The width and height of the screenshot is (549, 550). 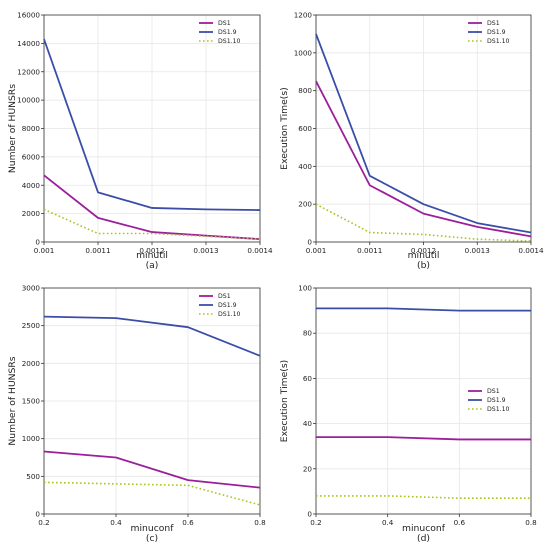 I want to click on y-tick-label: 6000, so click(x=31, y=156).